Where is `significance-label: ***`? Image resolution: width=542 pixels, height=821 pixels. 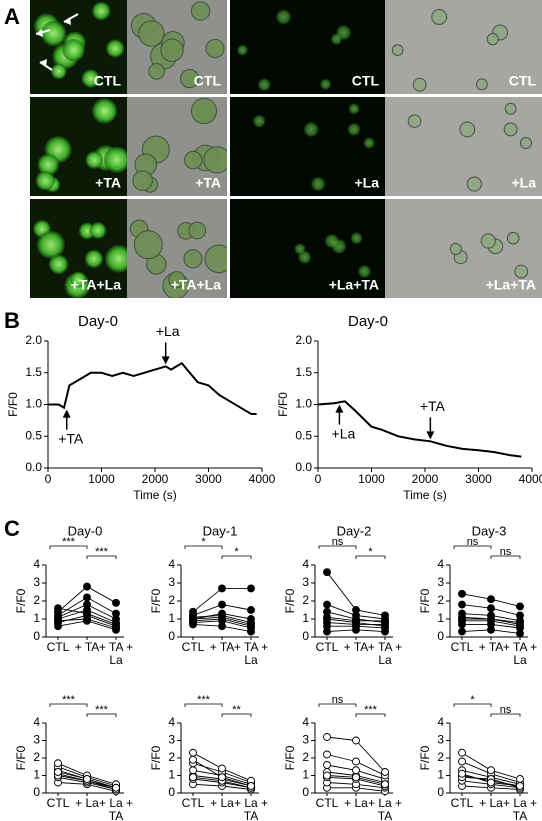 significance-label: *** is located at coordinates (102, 710).